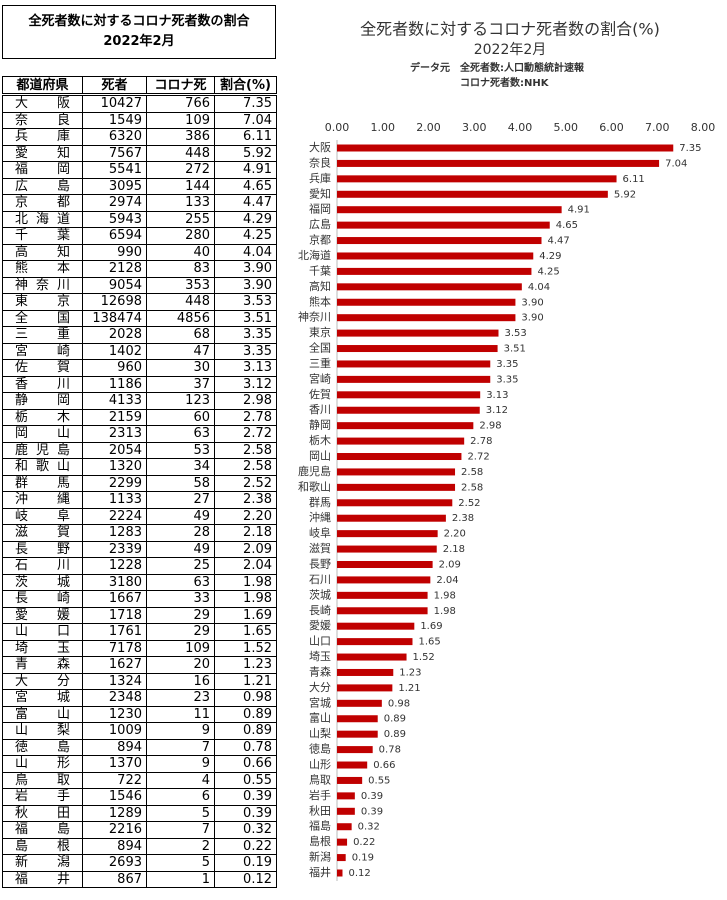 This screenshot has width=727, height=900. What do you see at coordinates (180, 434) in the screenshot?
I see `table-cell: 63` at bounding box center [180, 434].